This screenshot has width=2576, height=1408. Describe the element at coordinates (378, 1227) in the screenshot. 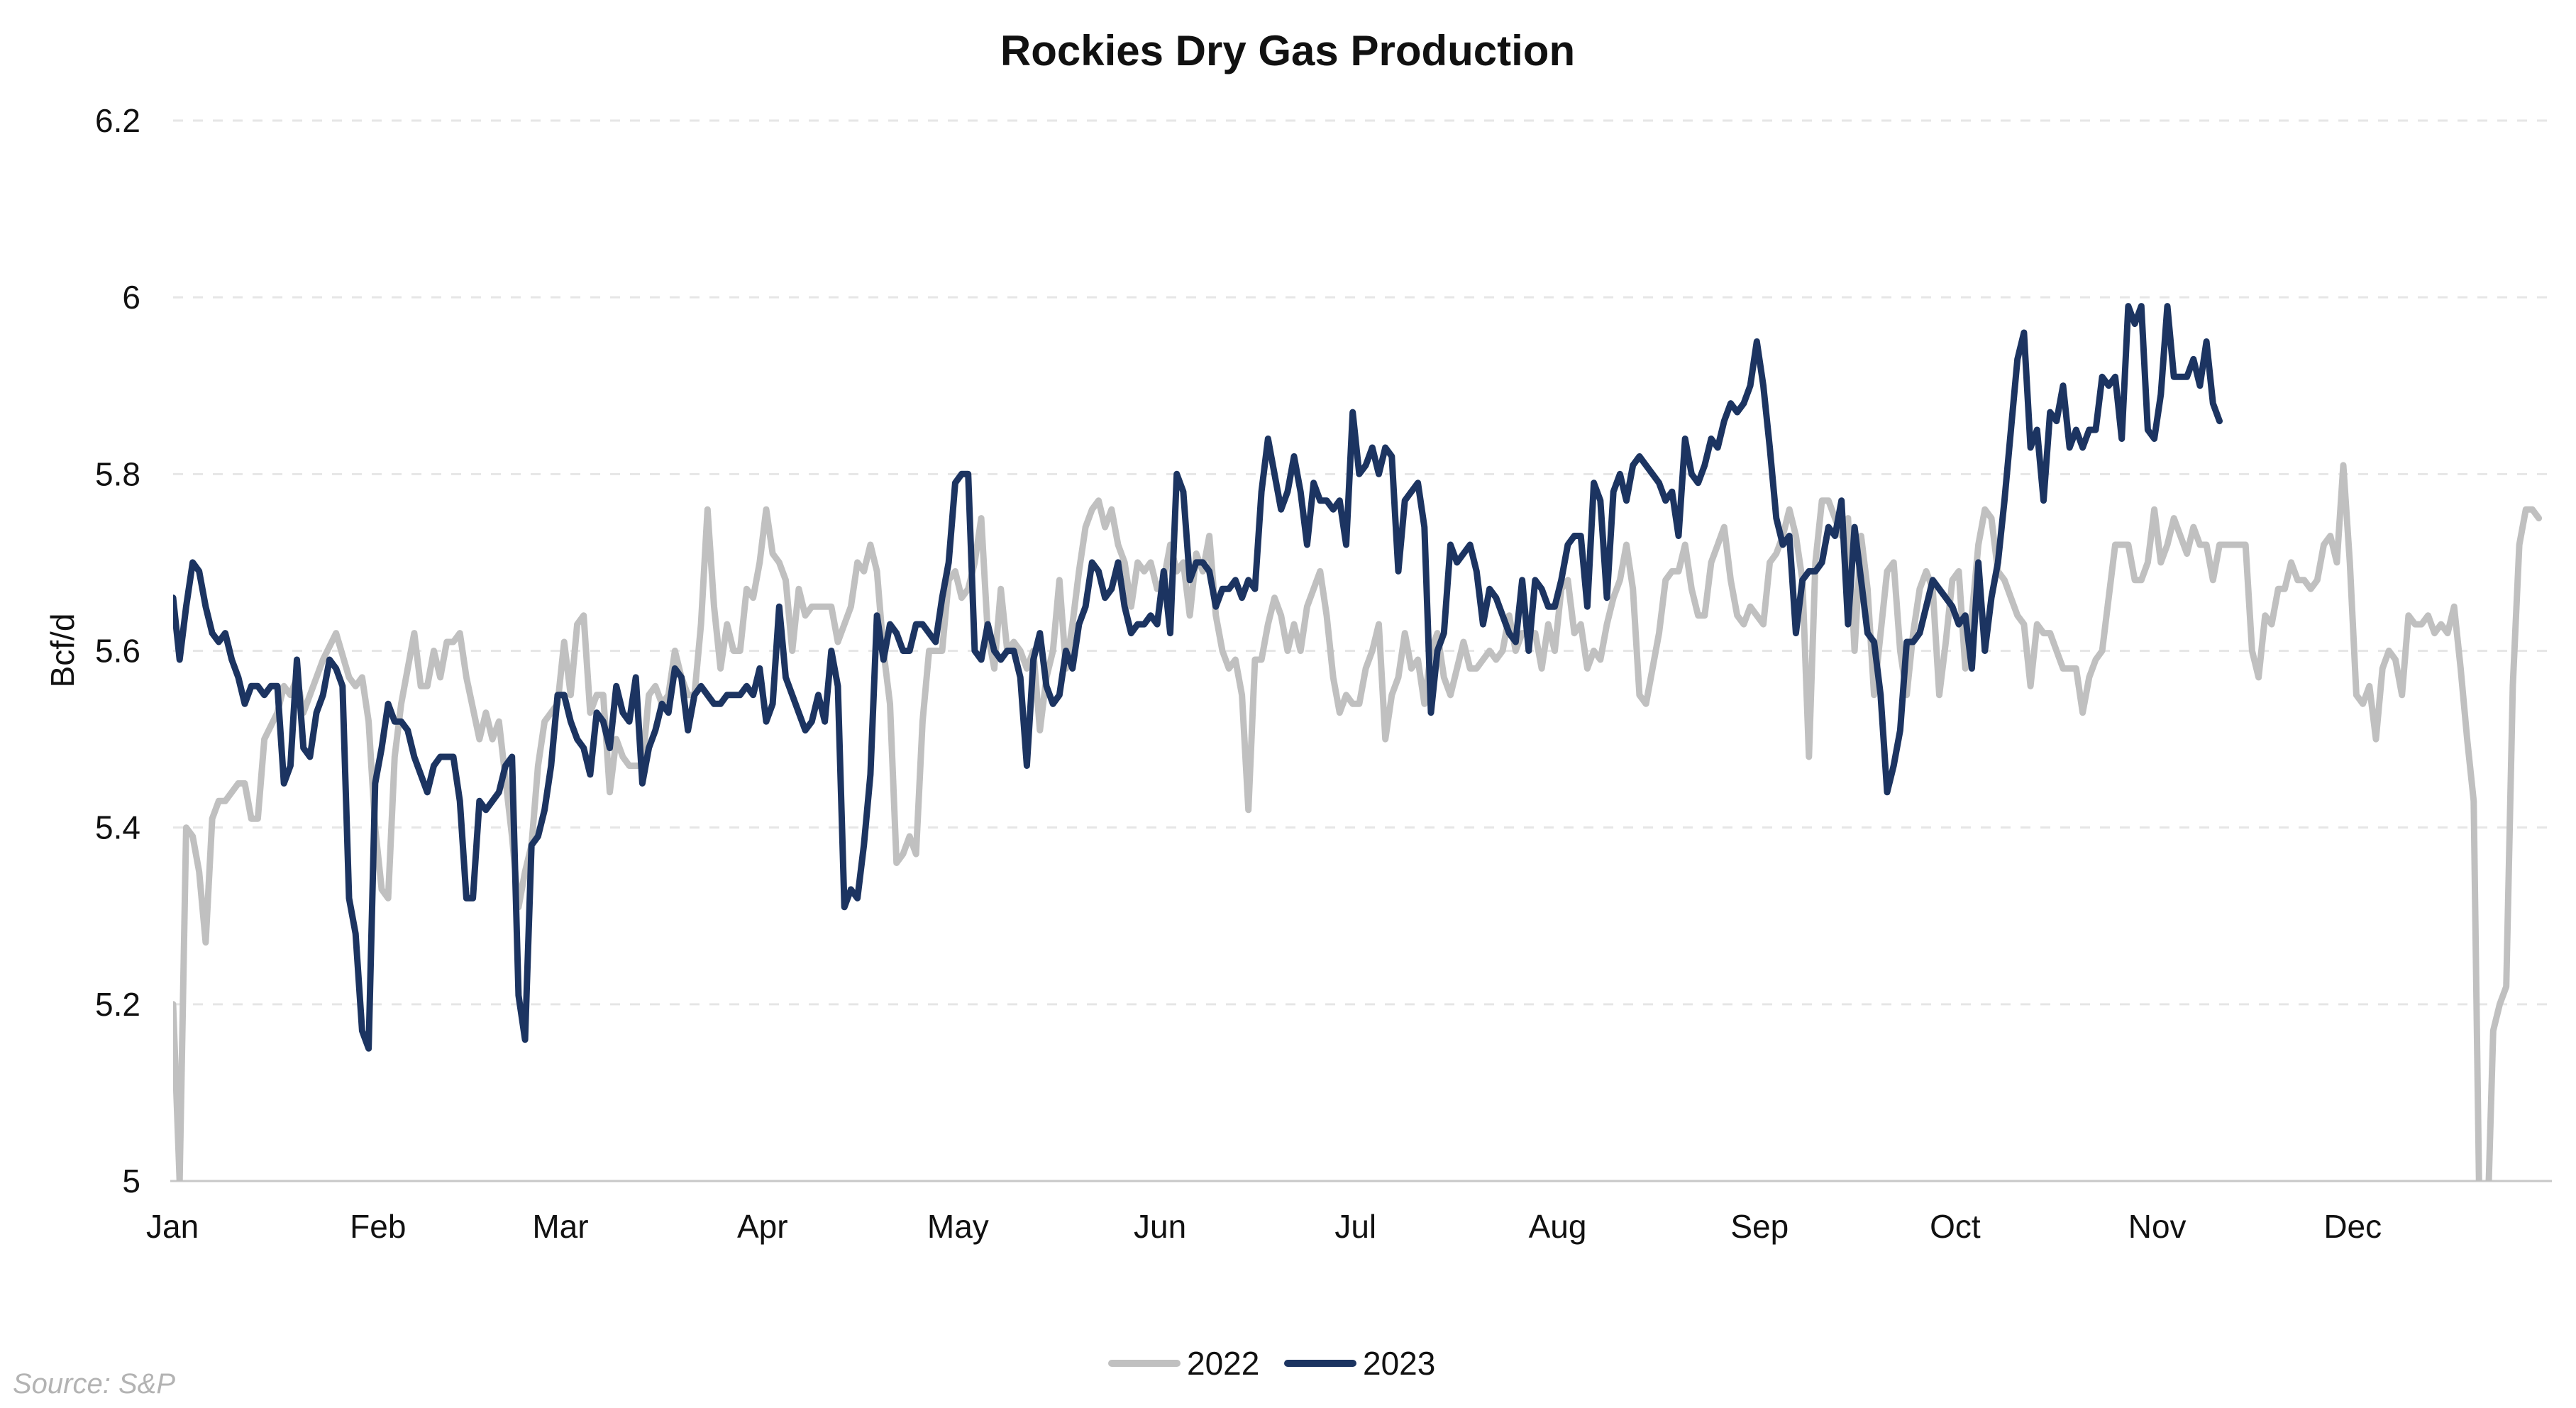

I see `x-tick-label: Feb` at that location.